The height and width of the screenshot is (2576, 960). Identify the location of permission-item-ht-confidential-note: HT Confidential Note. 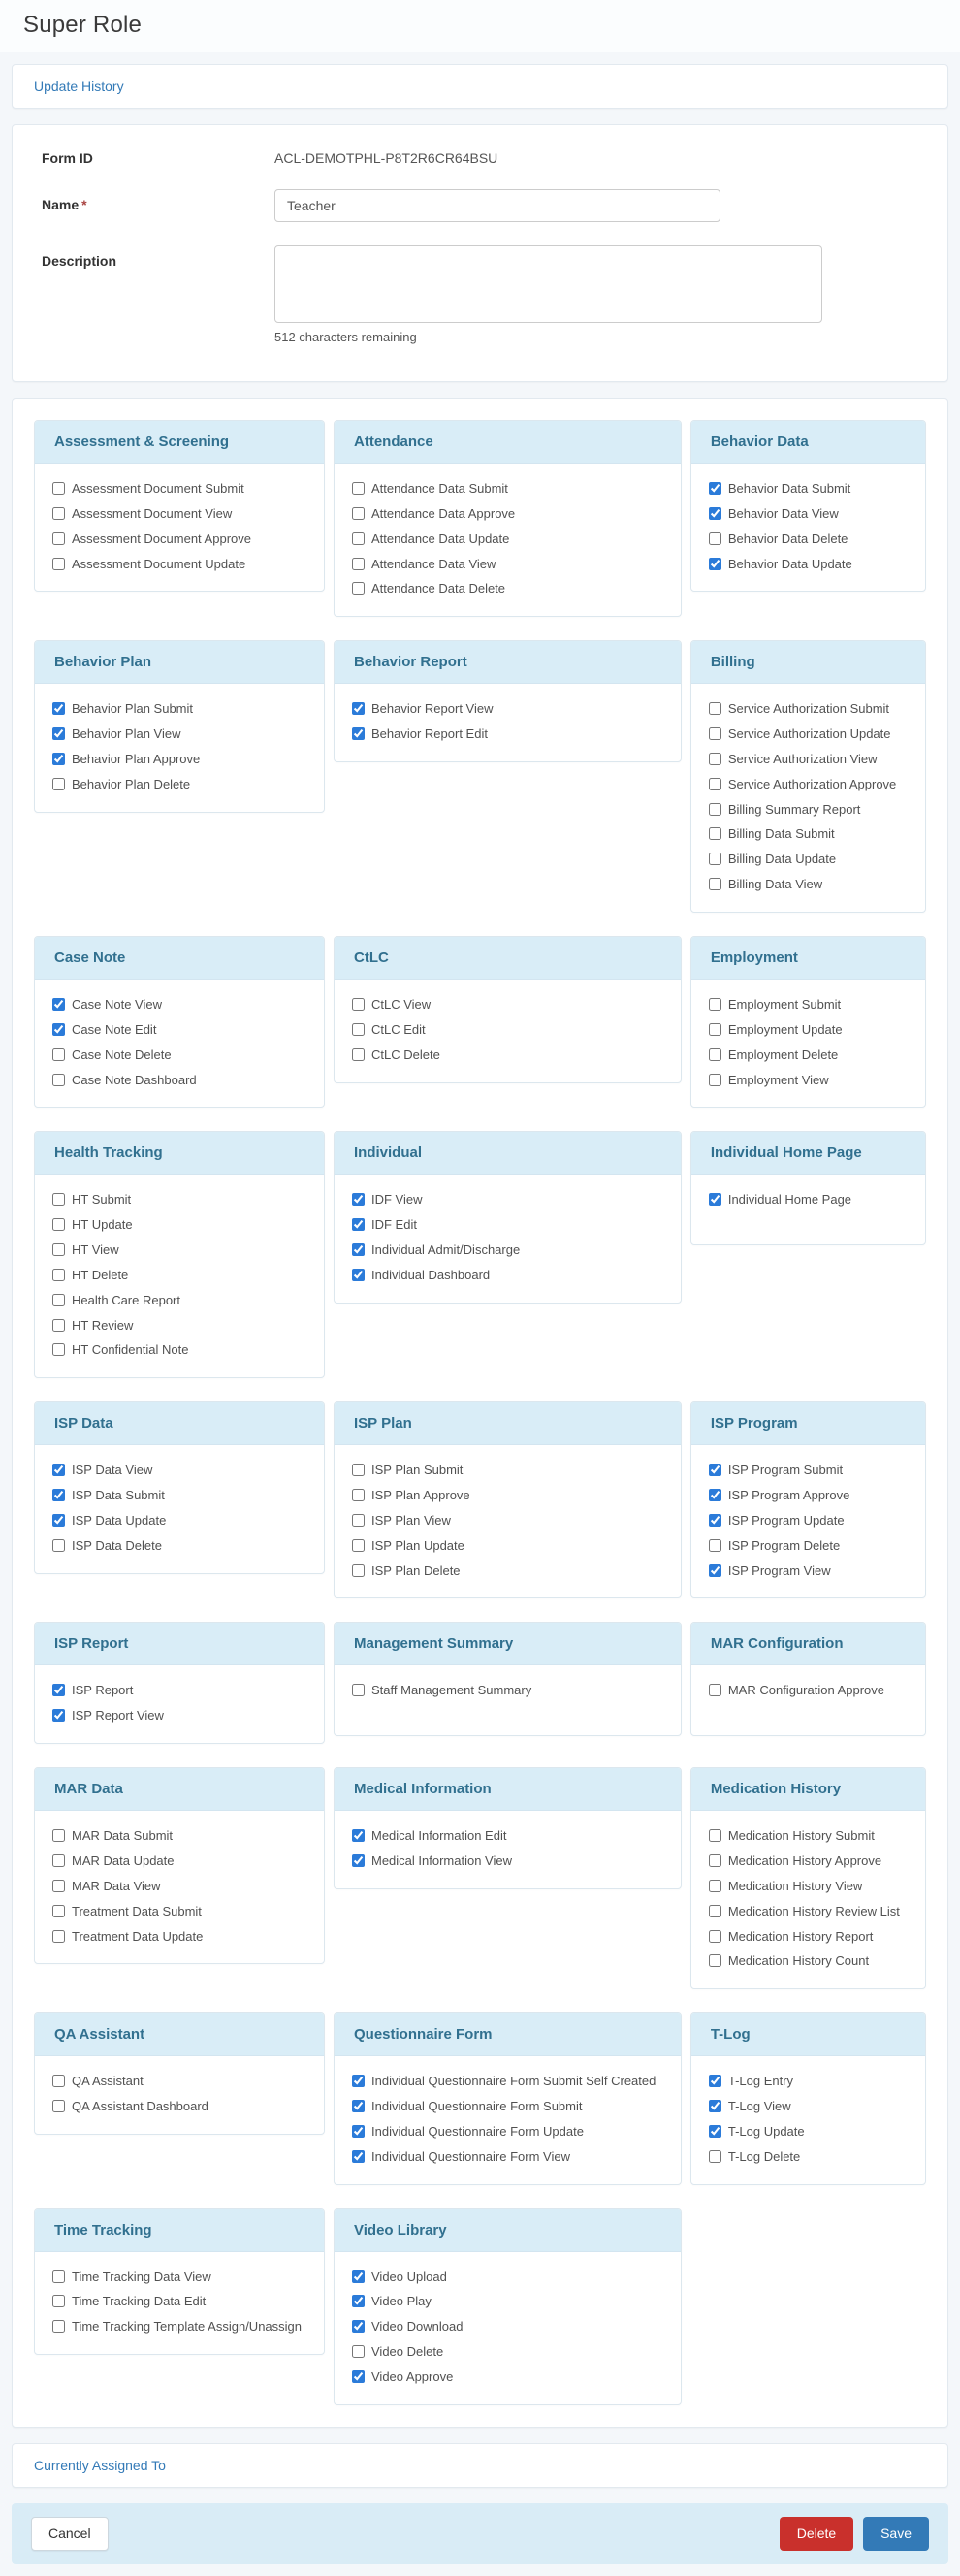
(179, 1350).